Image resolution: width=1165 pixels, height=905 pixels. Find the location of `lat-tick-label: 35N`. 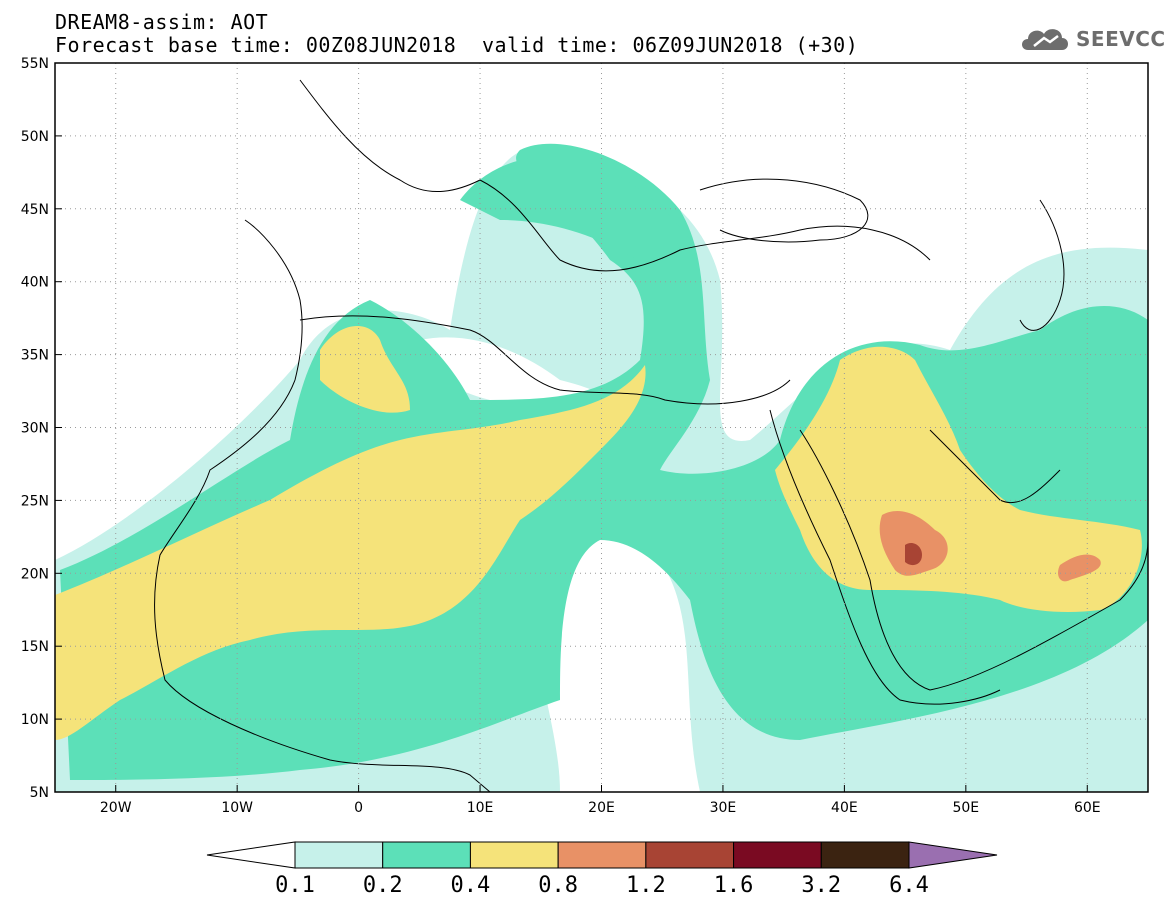

lat-tick-label: 35N is located at coordinates (35, 356).